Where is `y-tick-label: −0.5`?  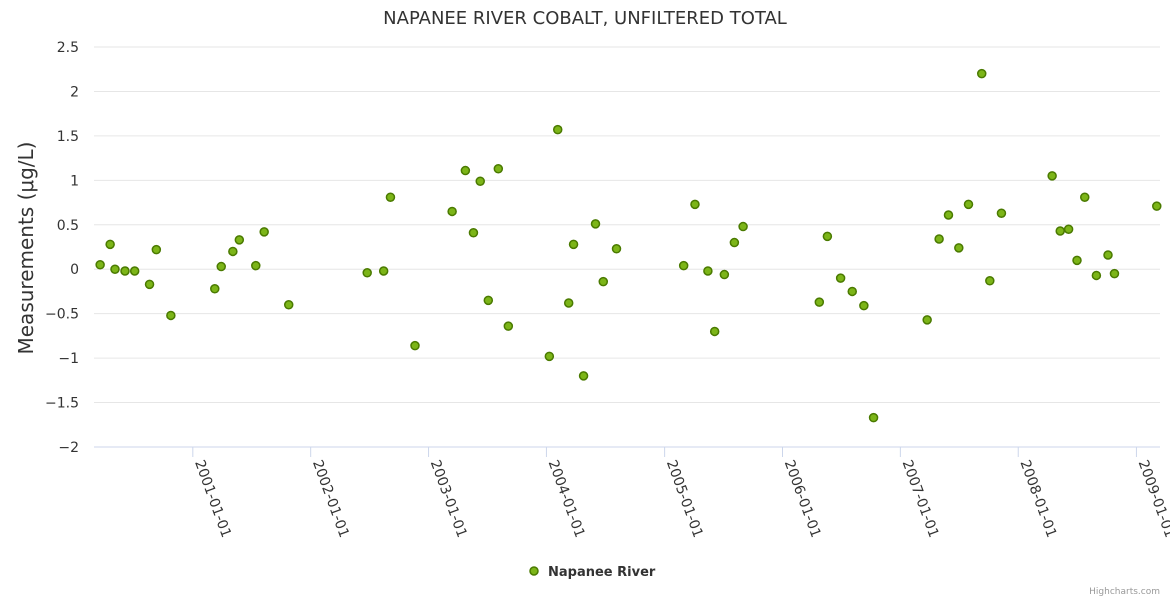 y-tick-label: −0.5 is located at coordinates (62, 315).